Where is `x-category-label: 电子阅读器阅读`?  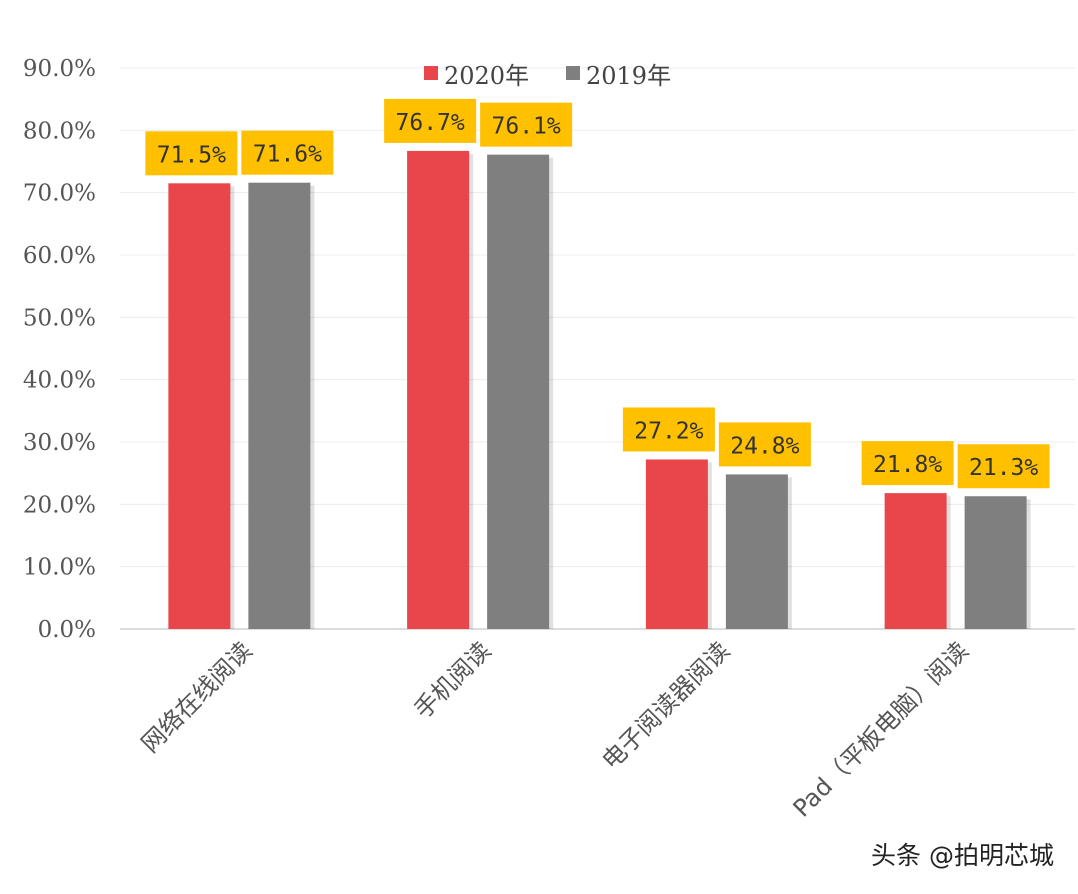 x-category-label: 电子阅读器阅读 is located at coordinates (666, 705).